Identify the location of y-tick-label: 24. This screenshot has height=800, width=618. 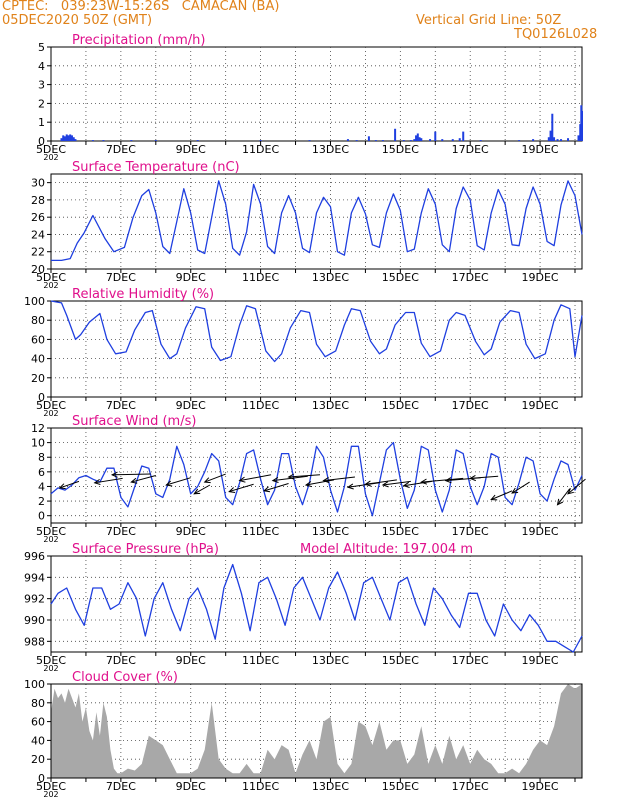
(38, 234).